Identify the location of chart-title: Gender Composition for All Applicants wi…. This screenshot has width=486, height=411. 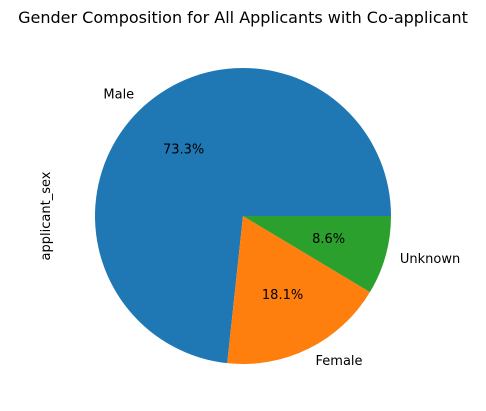
(243, 17).